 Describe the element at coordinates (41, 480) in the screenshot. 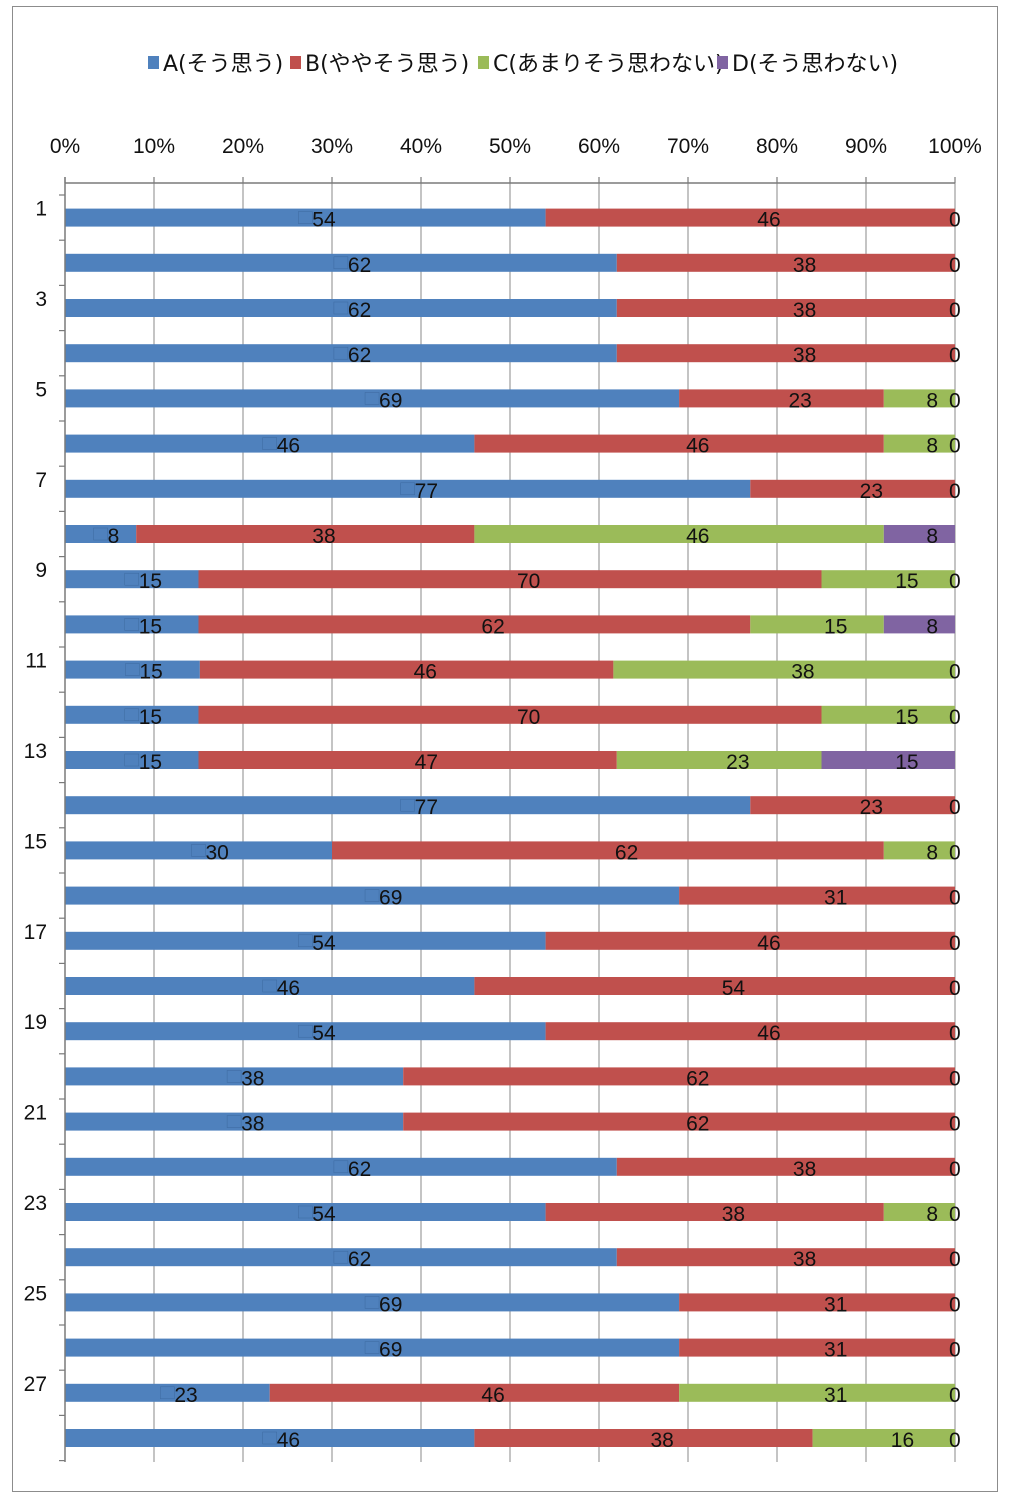

I see `category-label: 7` at that location.